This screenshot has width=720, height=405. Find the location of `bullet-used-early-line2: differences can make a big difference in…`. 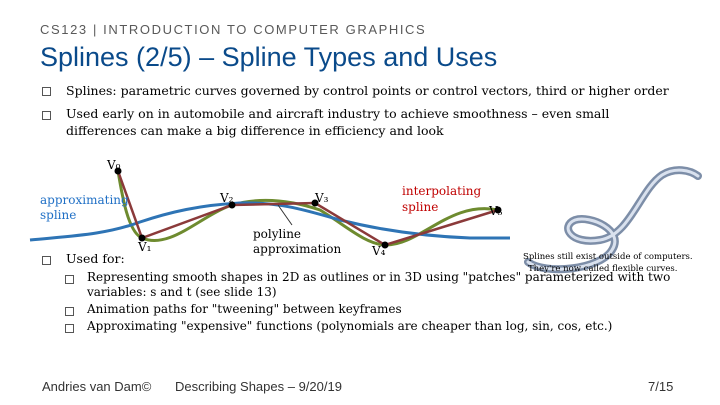

bullet-used-early-line2: differences can make a big difference in… is located at coordinates (255, 130).